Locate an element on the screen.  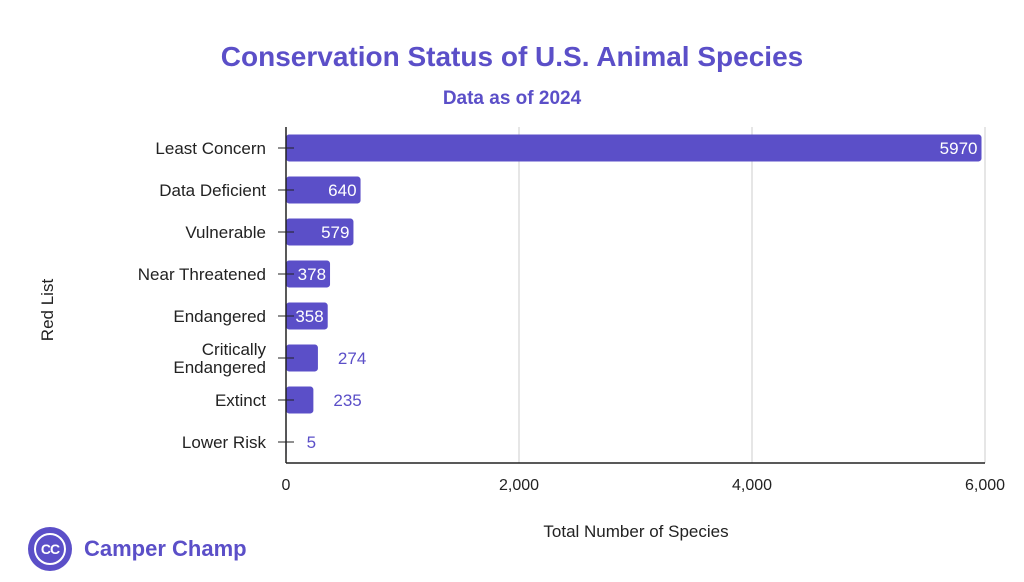
category-label-line: Least Concern is located at coordinates (210, 148).